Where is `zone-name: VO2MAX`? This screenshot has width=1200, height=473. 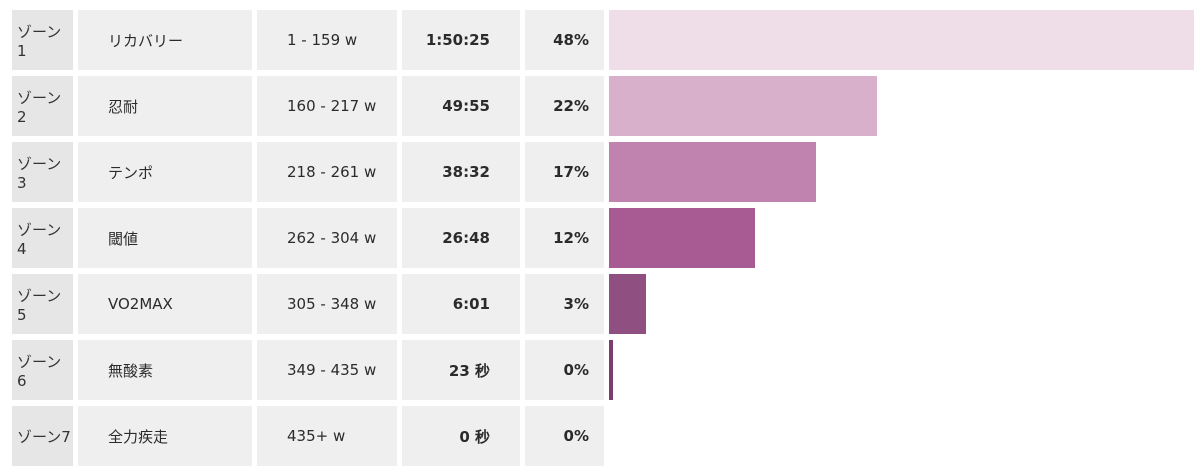
zone-name: VO2MAX is located at coordinates (165, 304).